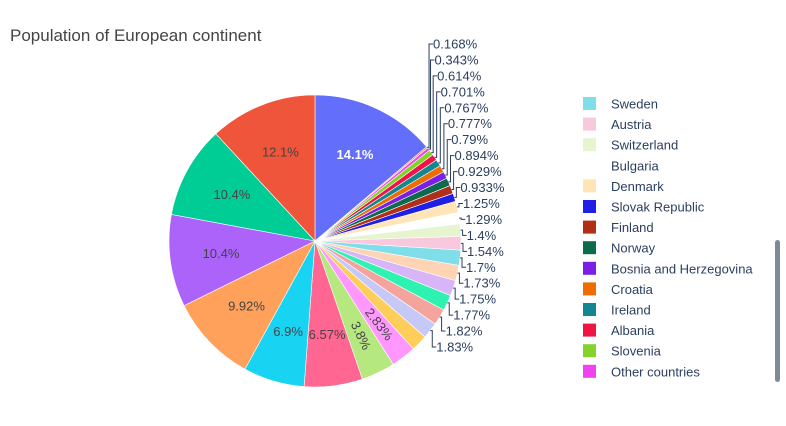  I want to click on legend-item: Bosnia and Herzegovina, so click(668, 268).